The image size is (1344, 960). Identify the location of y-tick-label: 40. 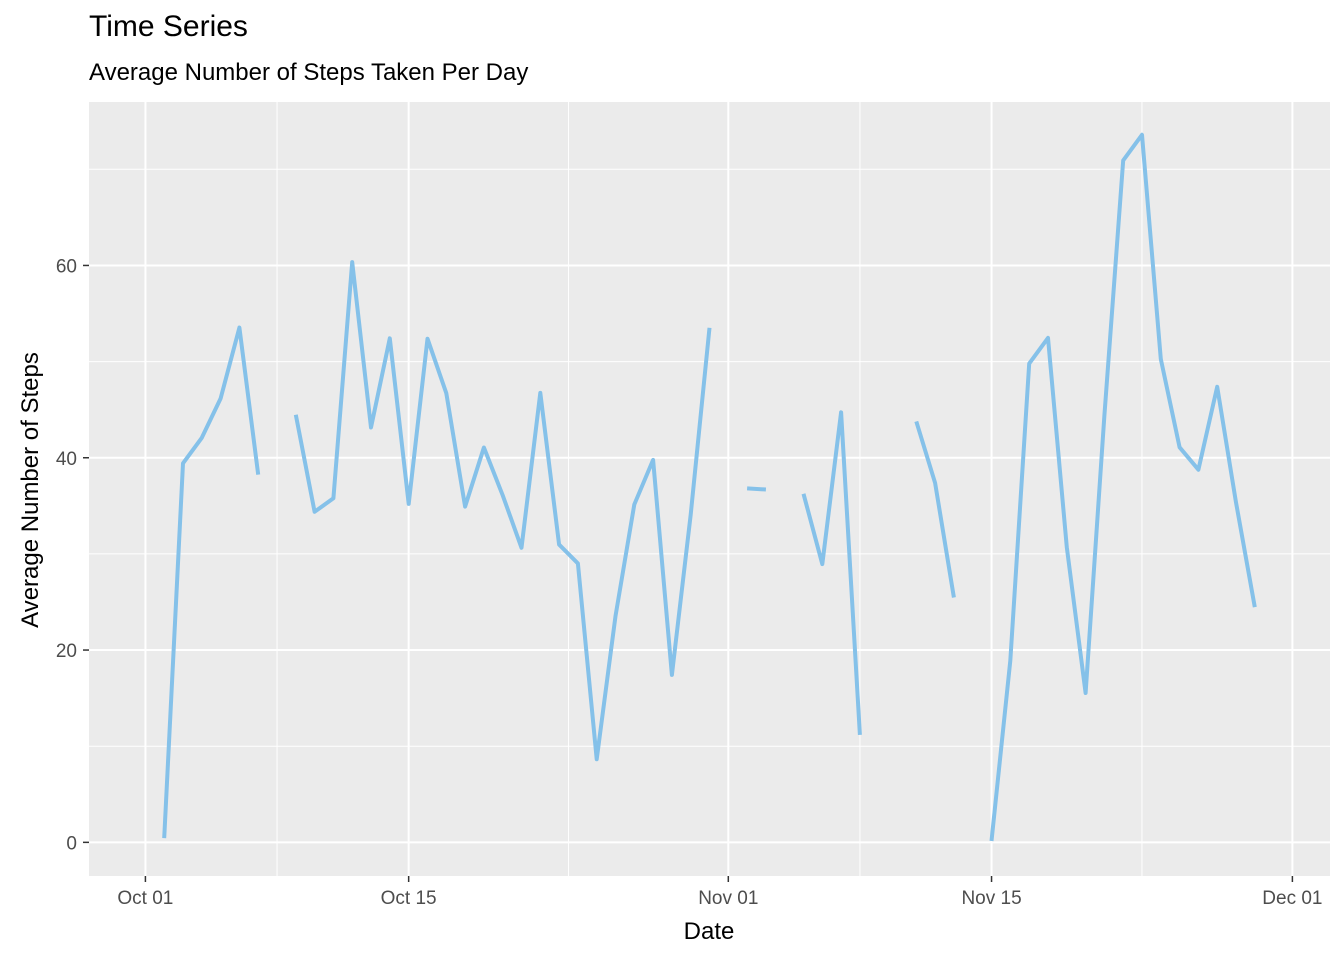
(66, 459).